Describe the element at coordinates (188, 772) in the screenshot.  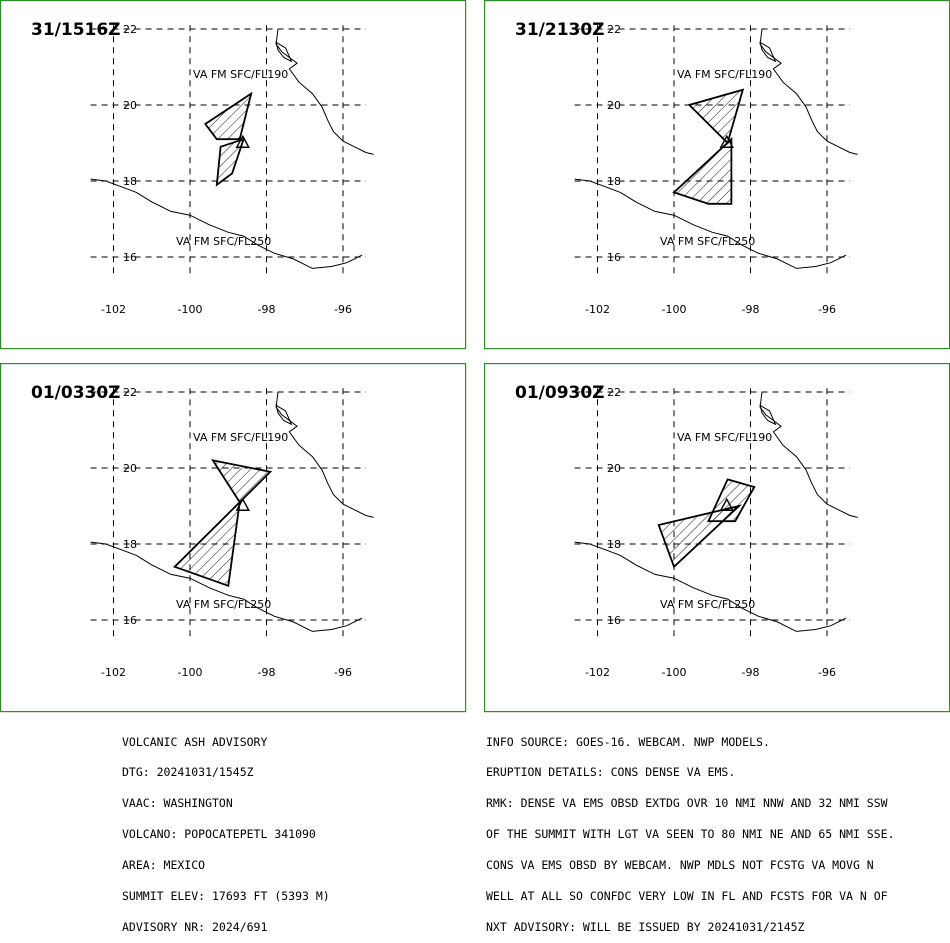
I see `advisory-dtg: DTG: 20241031/1545Z` at that location.